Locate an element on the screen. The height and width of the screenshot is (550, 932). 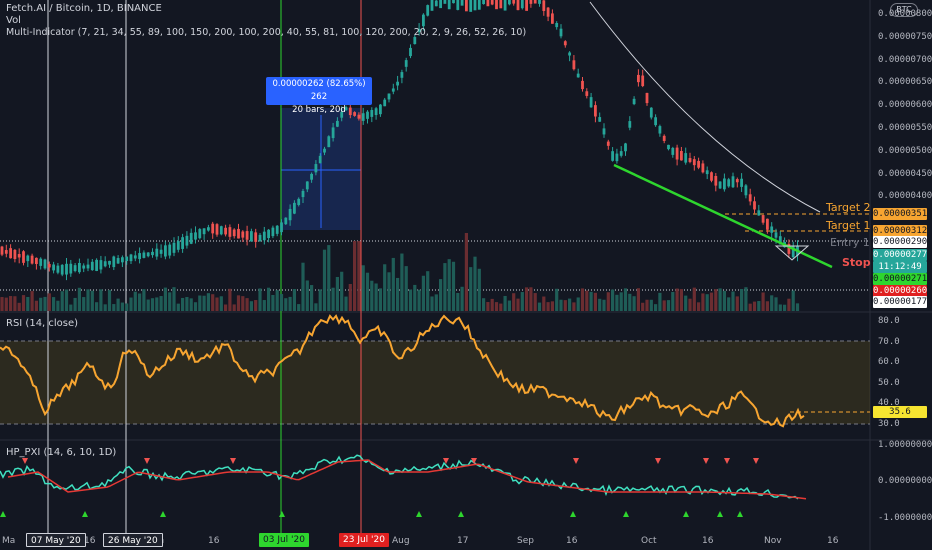
buy-signal is located at coordinates (419, 514).